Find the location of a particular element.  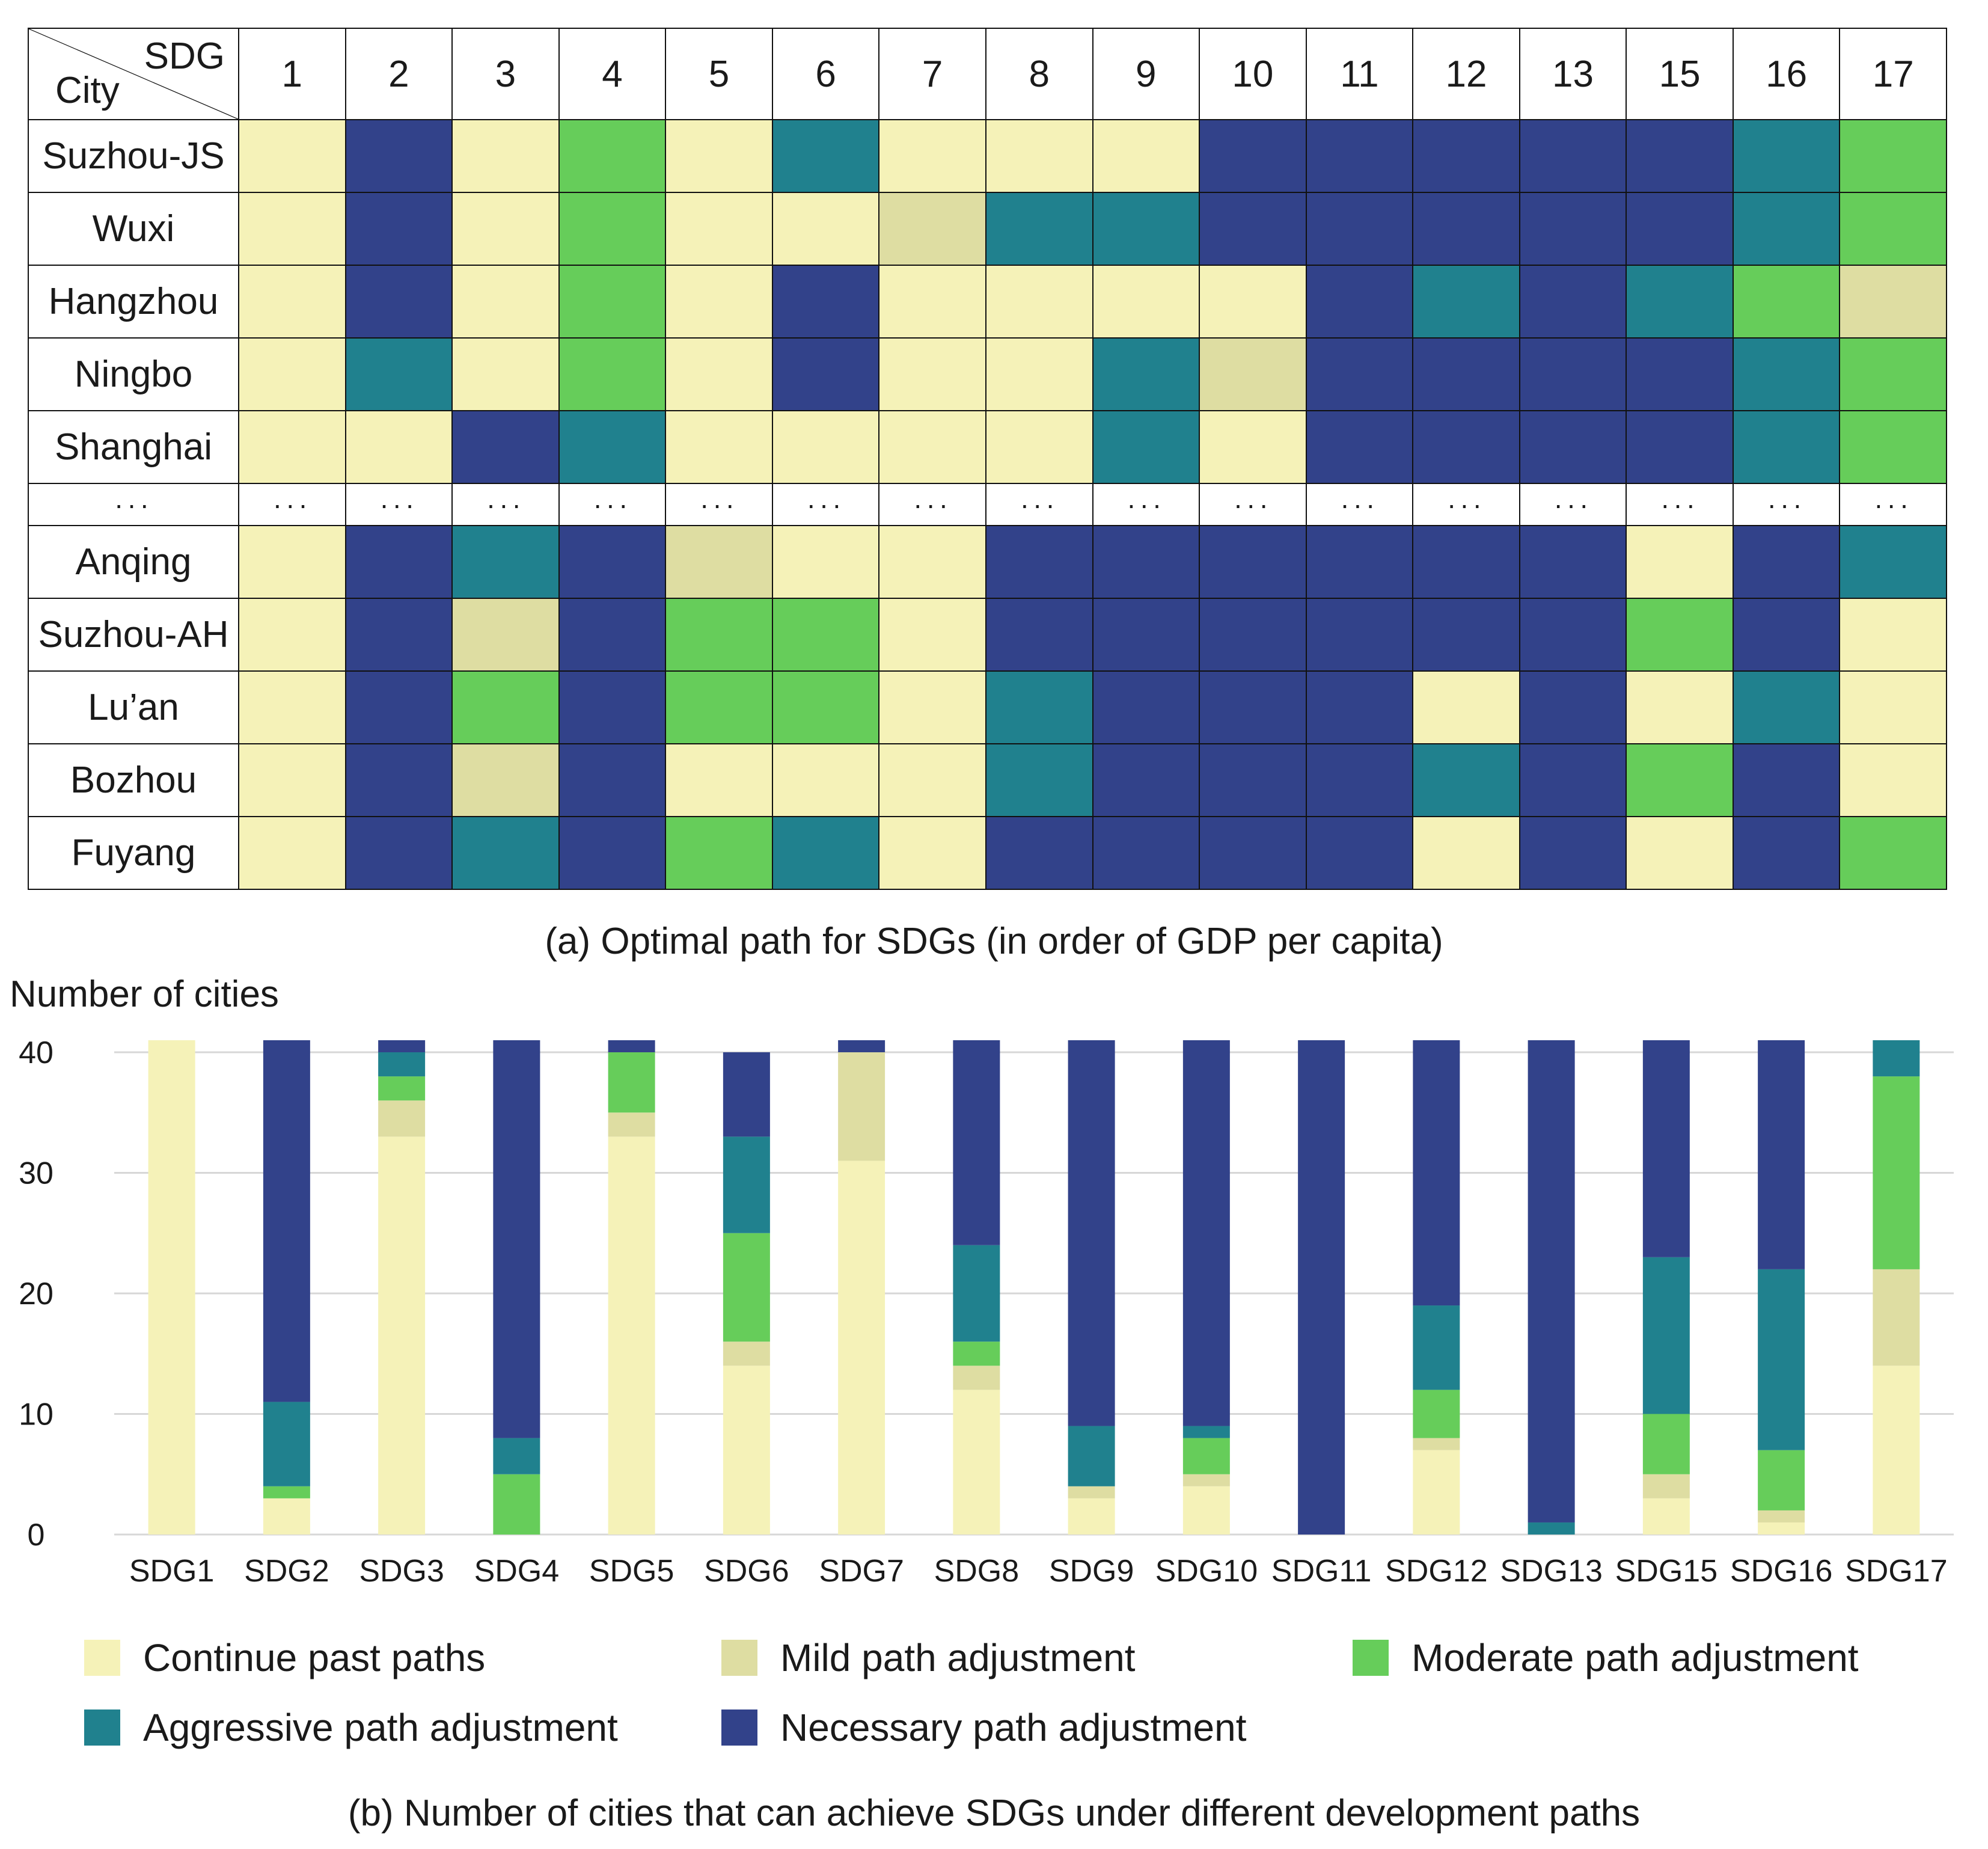

y-tick-label: 20 is located at coordinates (36, 1294).